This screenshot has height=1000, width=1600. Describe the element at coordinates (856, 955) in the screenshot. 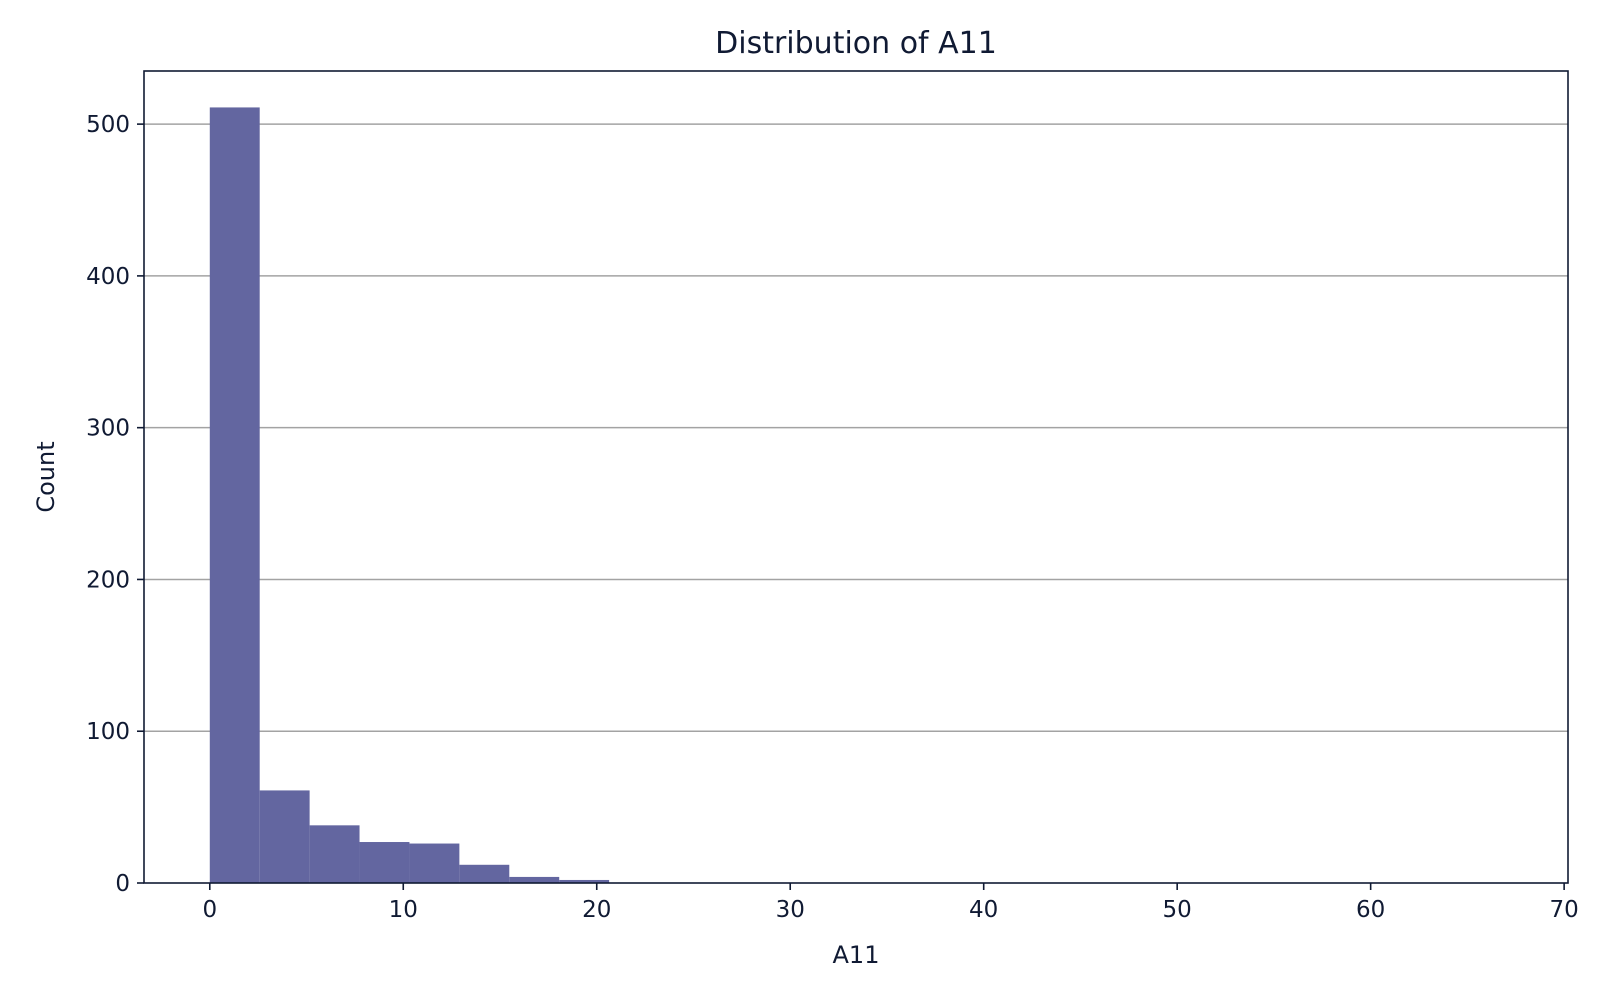

I see `x-axis-label: A11` at that location.